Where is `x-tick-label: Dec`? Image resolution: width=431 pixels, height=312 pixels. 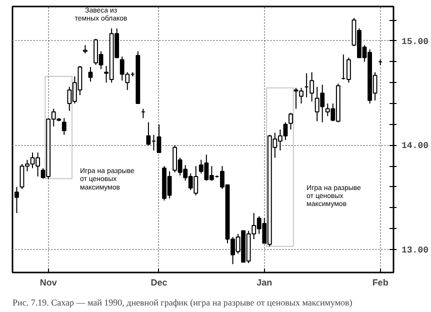 x-tick-label: Dec is located at coordinates (159, 283).